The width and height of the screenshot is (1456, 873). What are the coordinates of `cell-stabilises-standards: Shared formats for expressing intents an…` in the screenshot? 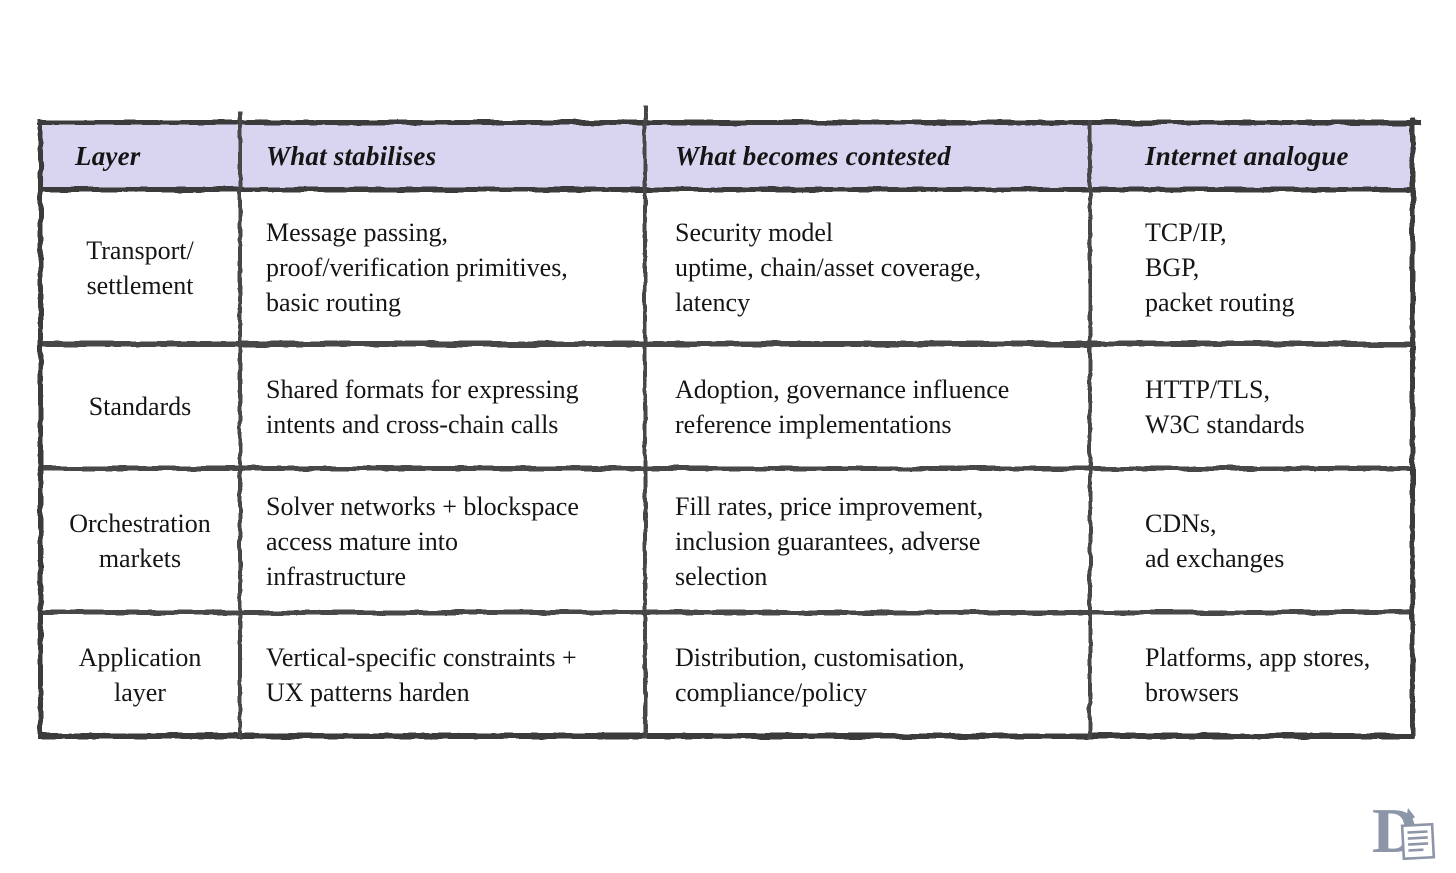 It's located at (422, 406).